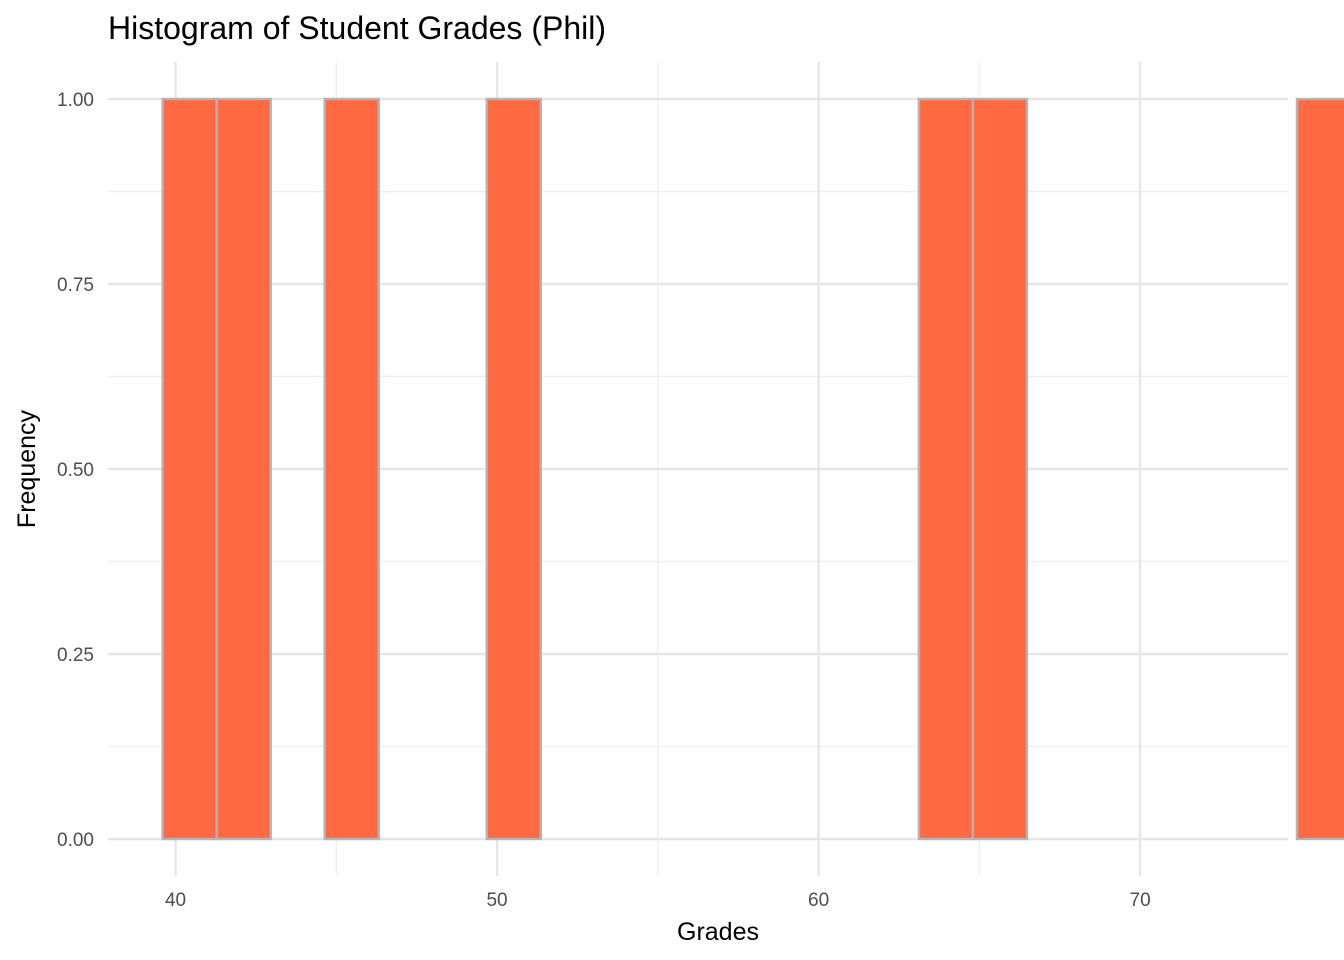 The image size is (1344, 960). Describe the element at coordinates (357, 28) in the screenshot. I see `chart-title: Histogram of Student Grades (Phil)` at that location.